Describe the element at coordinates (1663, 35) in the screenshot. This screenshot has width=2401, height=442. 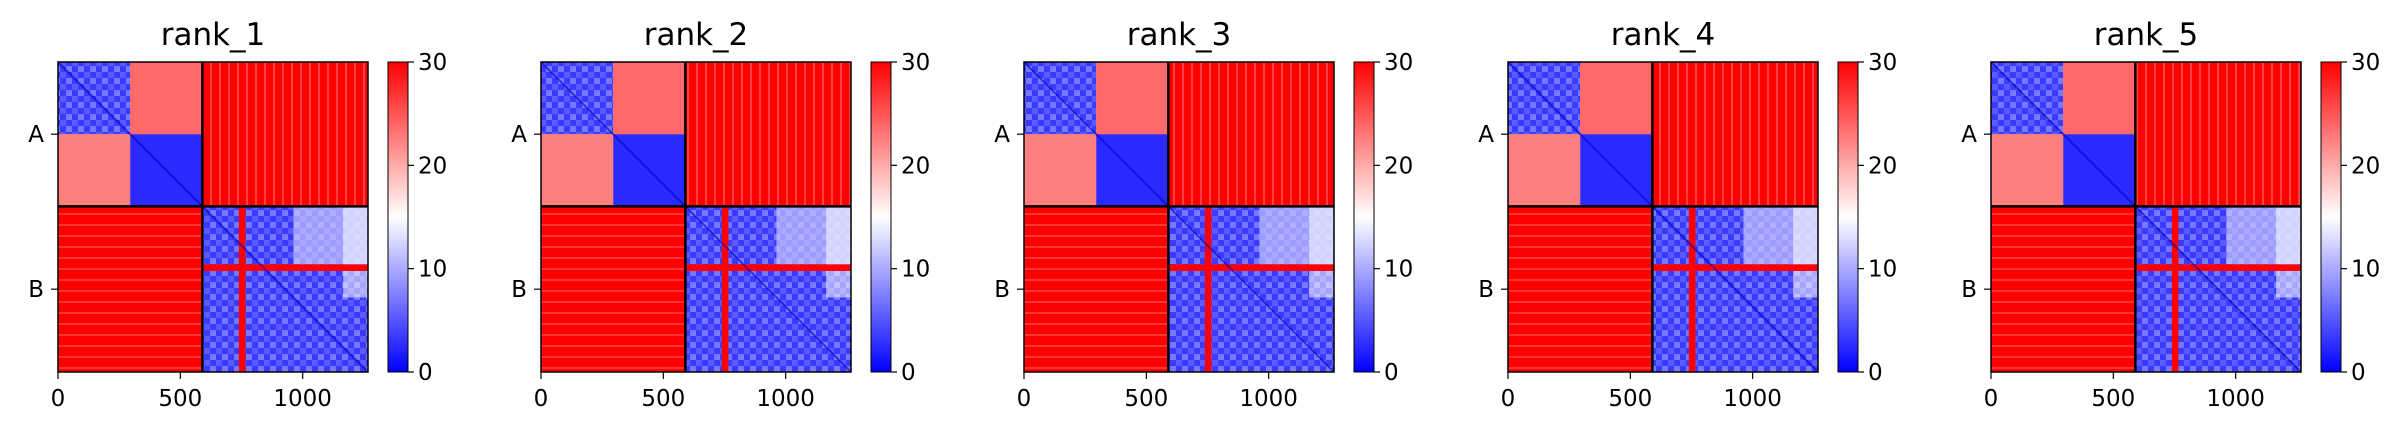
I see `panel-title: rank_4` at that location.